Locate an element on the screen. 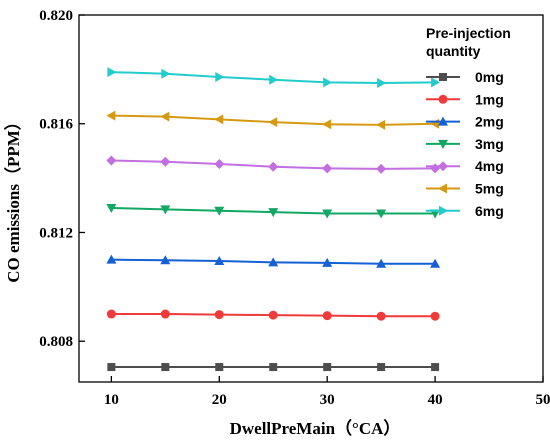  legend-entry: 4mg is located at coordinates (465, 166).